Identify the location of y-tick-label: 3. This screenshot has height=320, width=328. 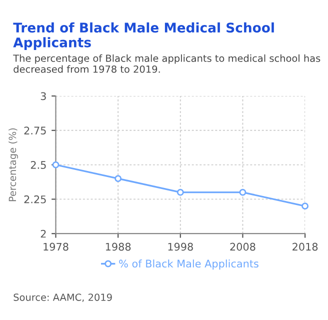
(43, 96).